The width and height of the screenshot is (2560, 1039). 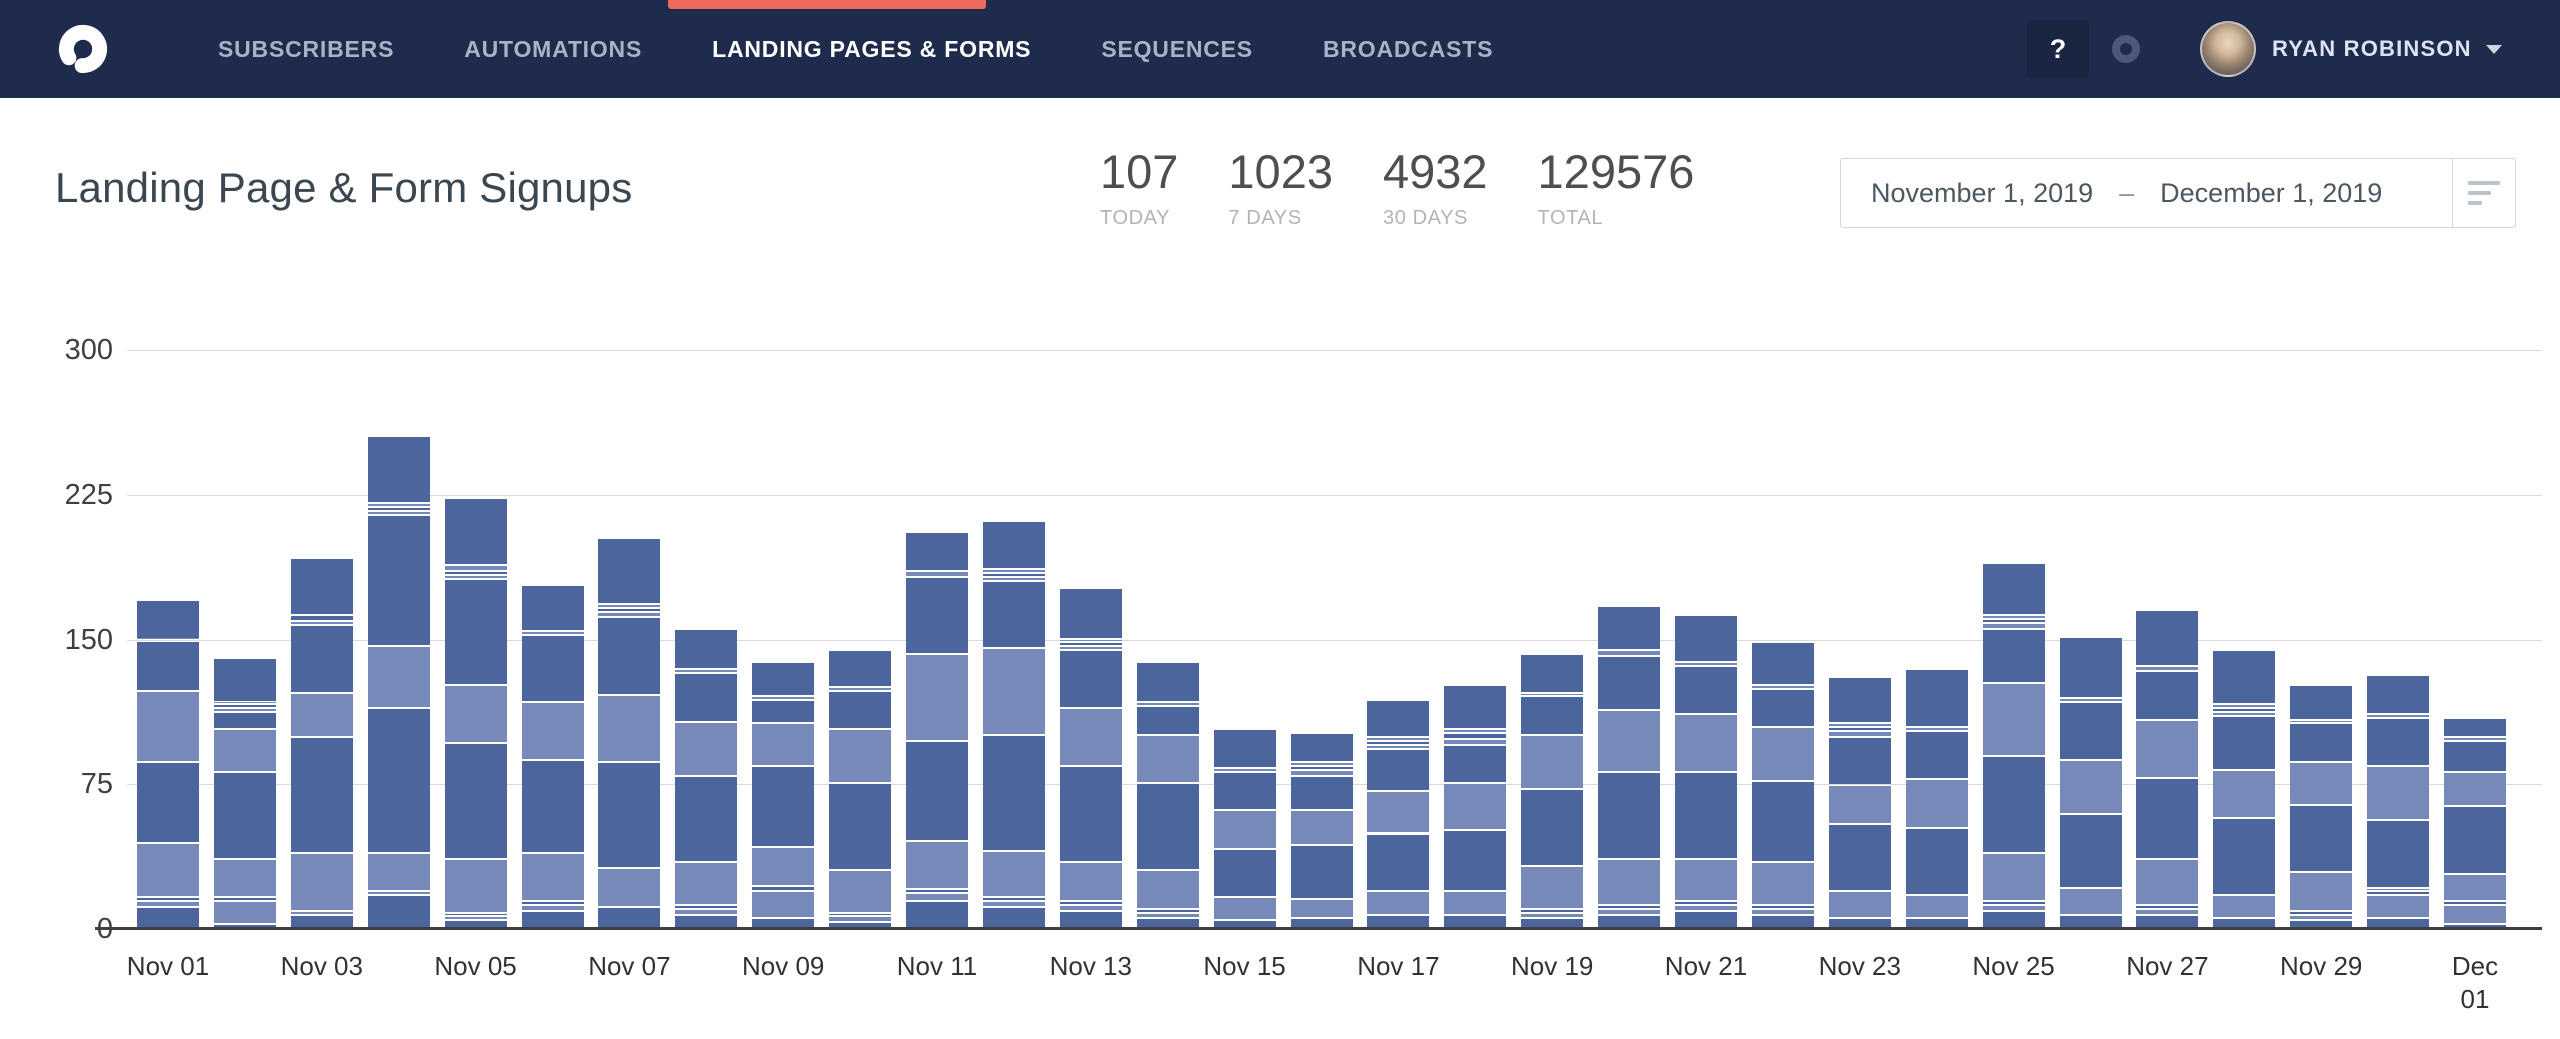 What do you see at coordinates (2013, 966) in the screenshot?
I see `x-tick-label-nov-25: Nov 25` at bounding box center [2013, 966].